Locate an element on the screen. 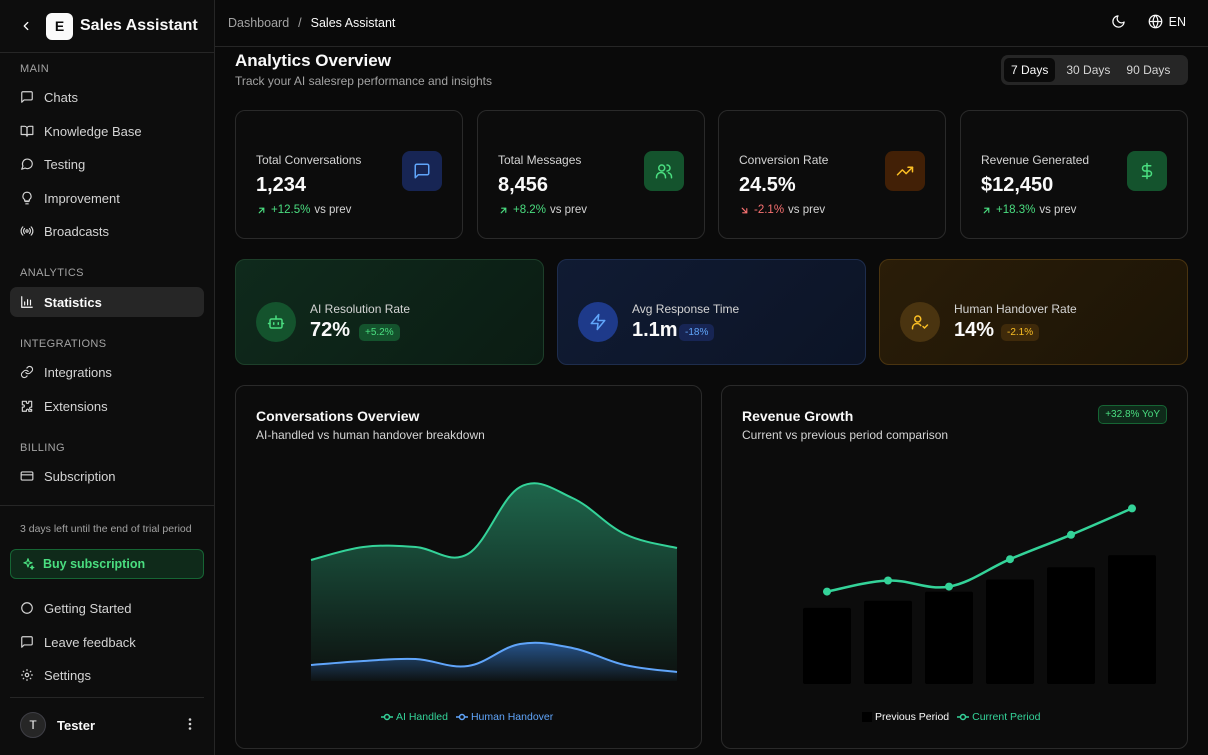 This screenshot has width=1208, height=755. stat-value: $12,450 is located at coordinates (1017, 185).